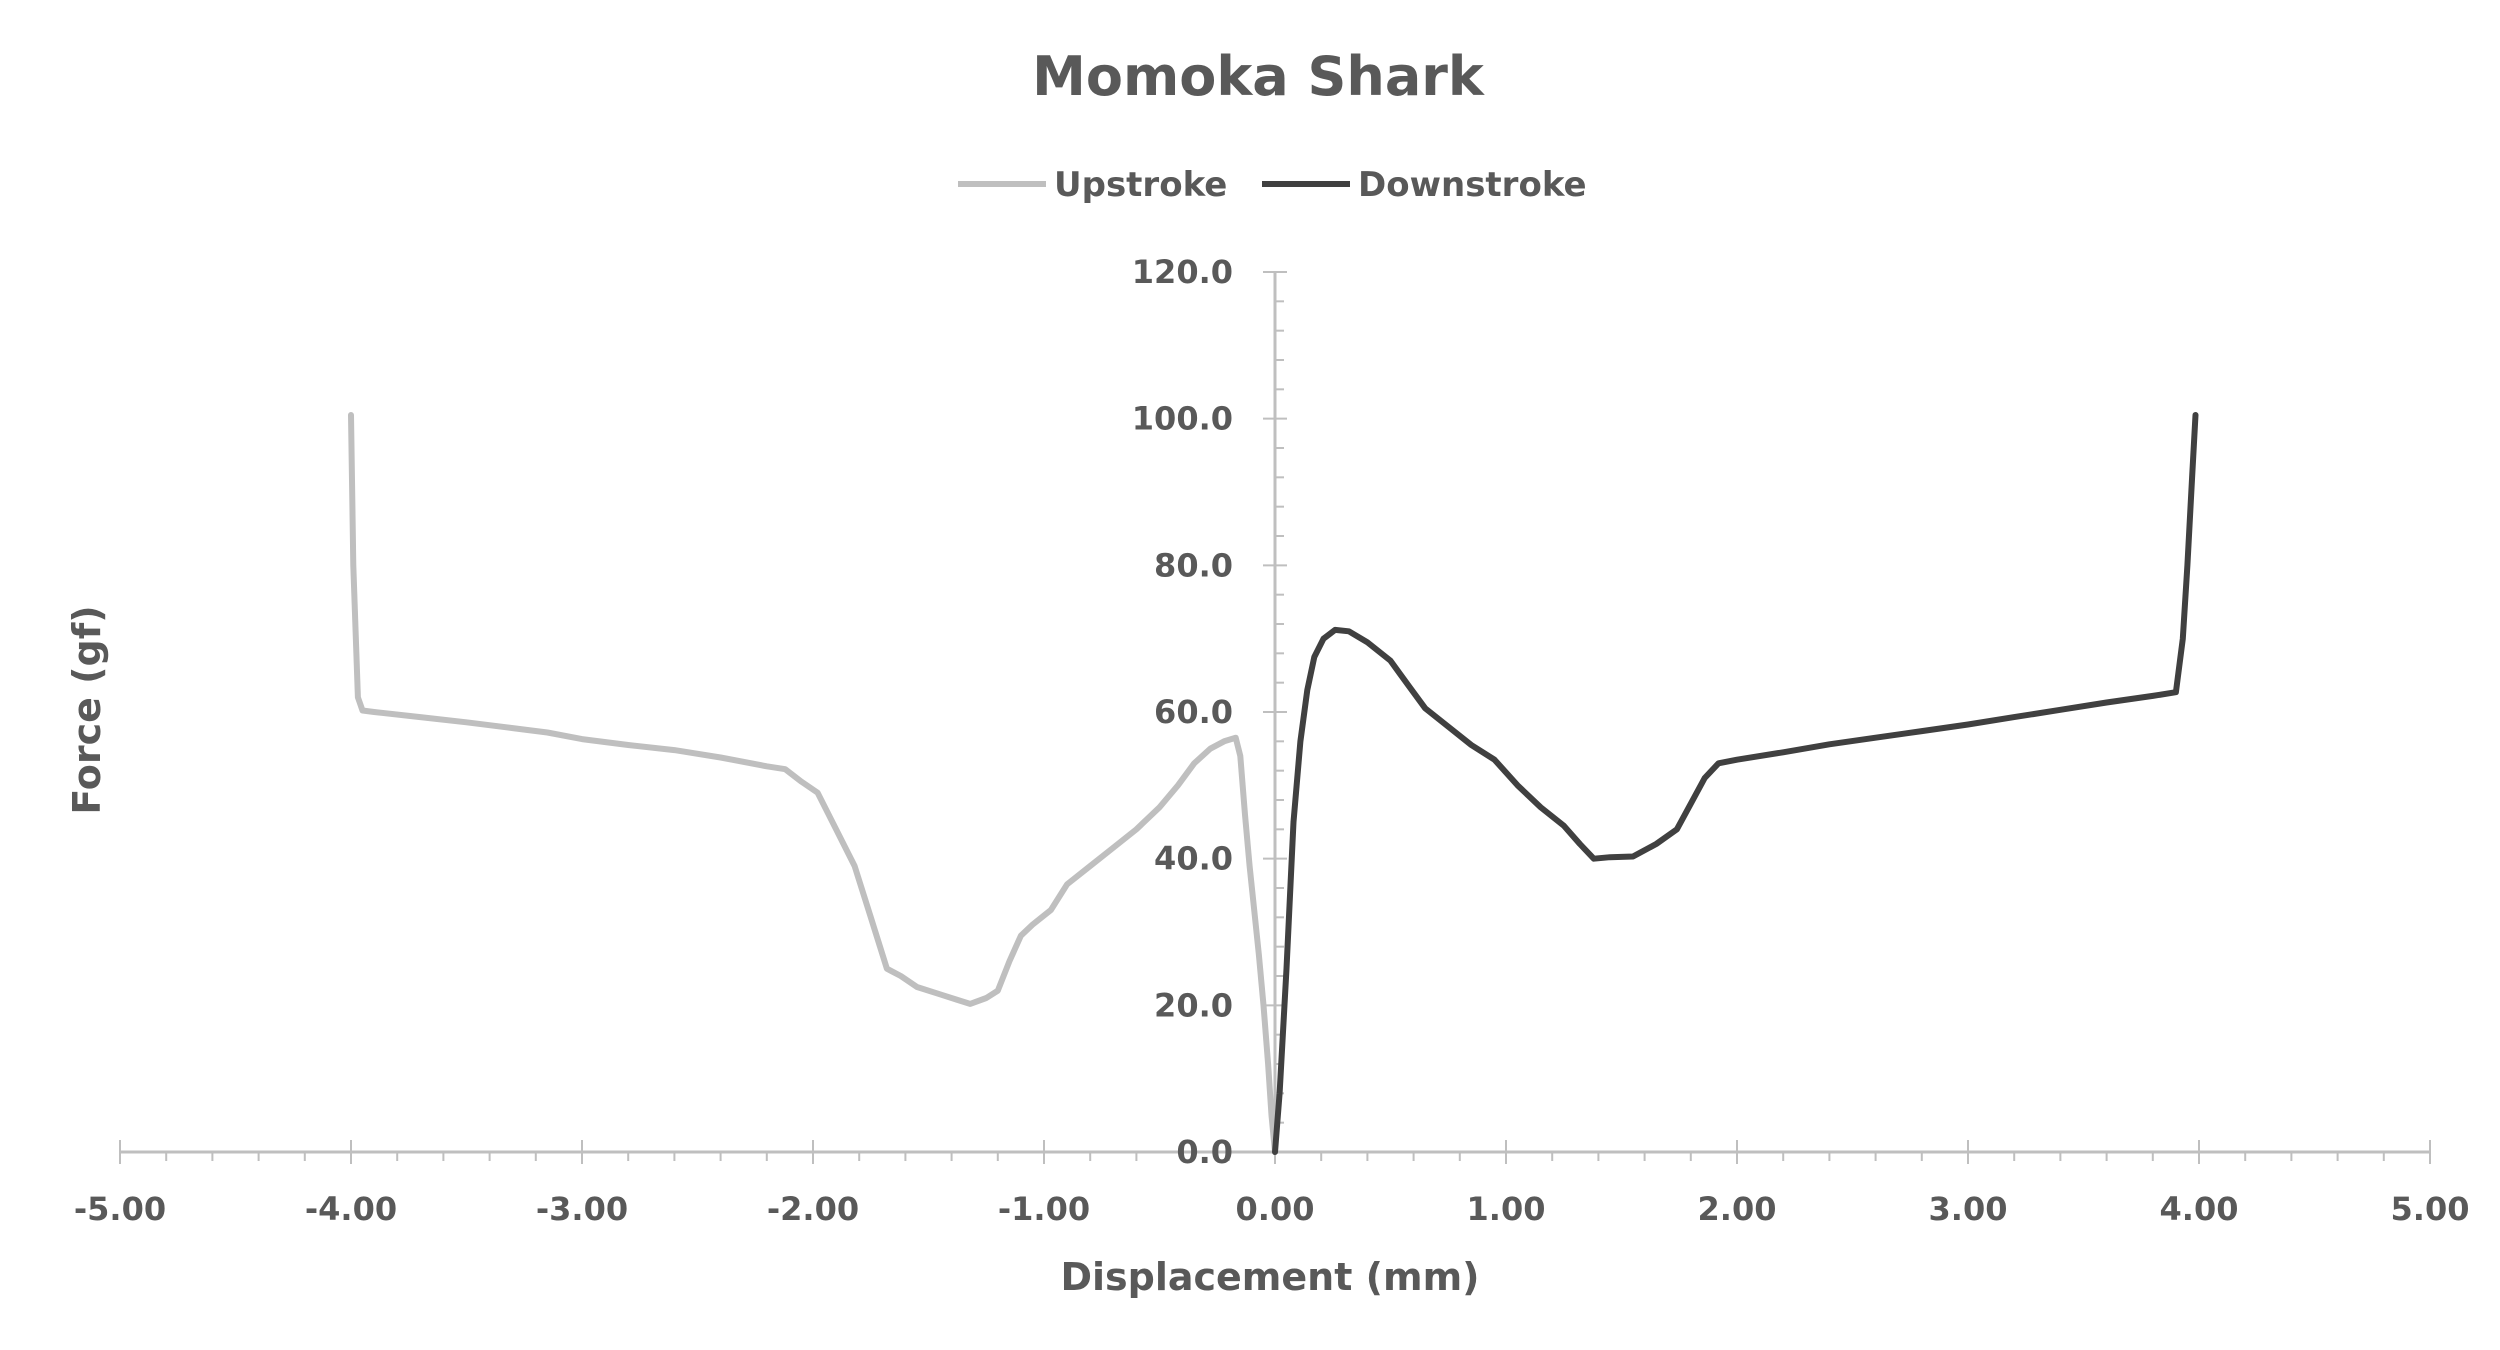  I want to click on x-tick-label: -5.00, so click(120, 1209).